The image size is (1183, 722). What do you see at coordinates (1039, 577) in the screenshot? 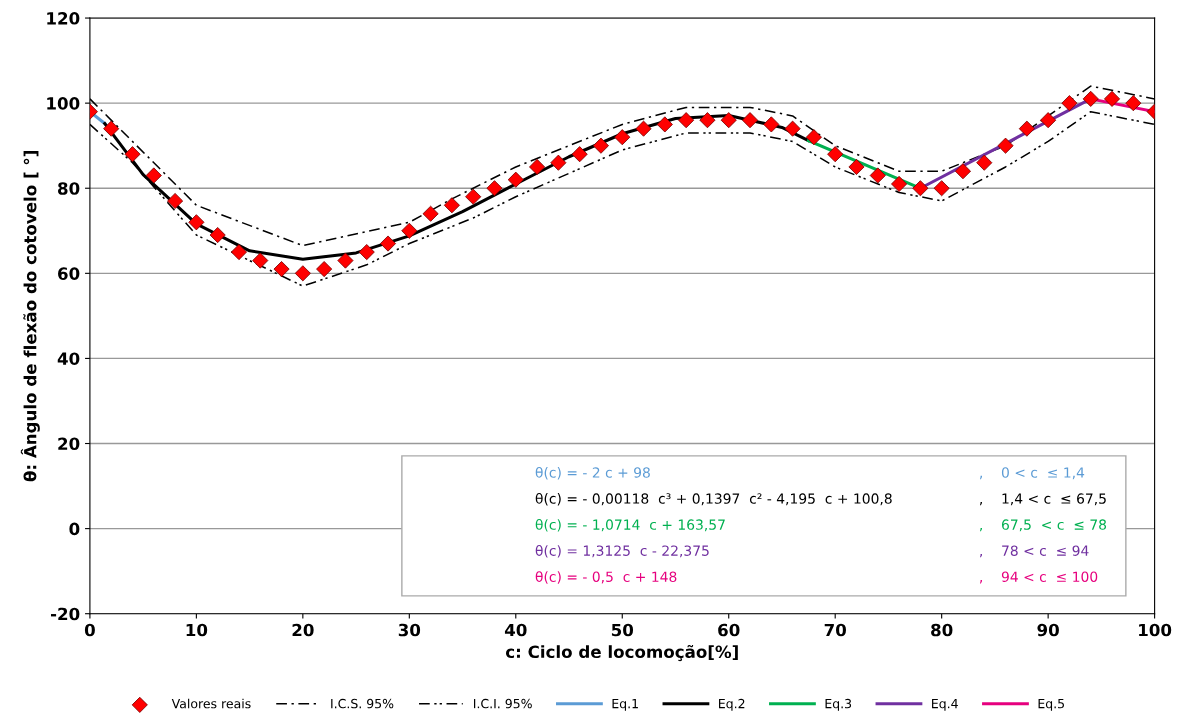
I see `annotation: , 94 < c ≤ 100` at bounding box center [1039, 577].